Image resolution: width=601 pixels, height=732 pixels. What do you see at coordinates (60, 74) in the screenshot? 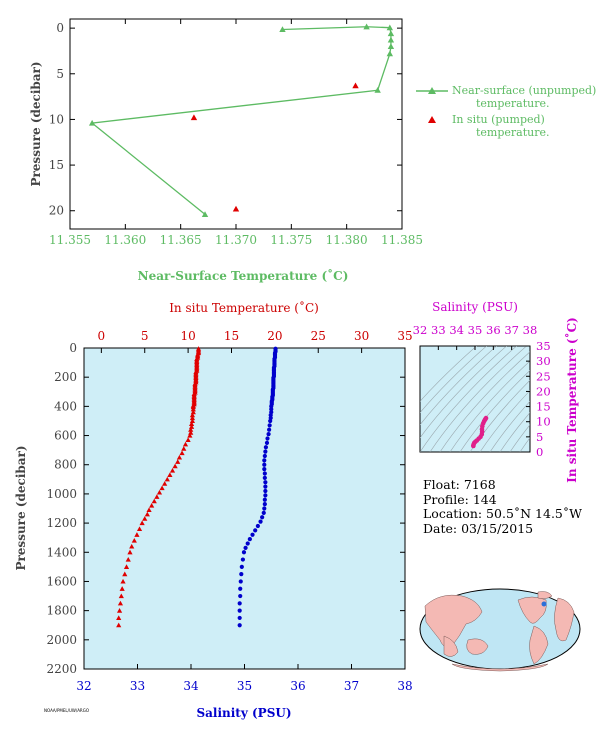
I see `y-tick-label: 5` at bounding box center [60, 74].